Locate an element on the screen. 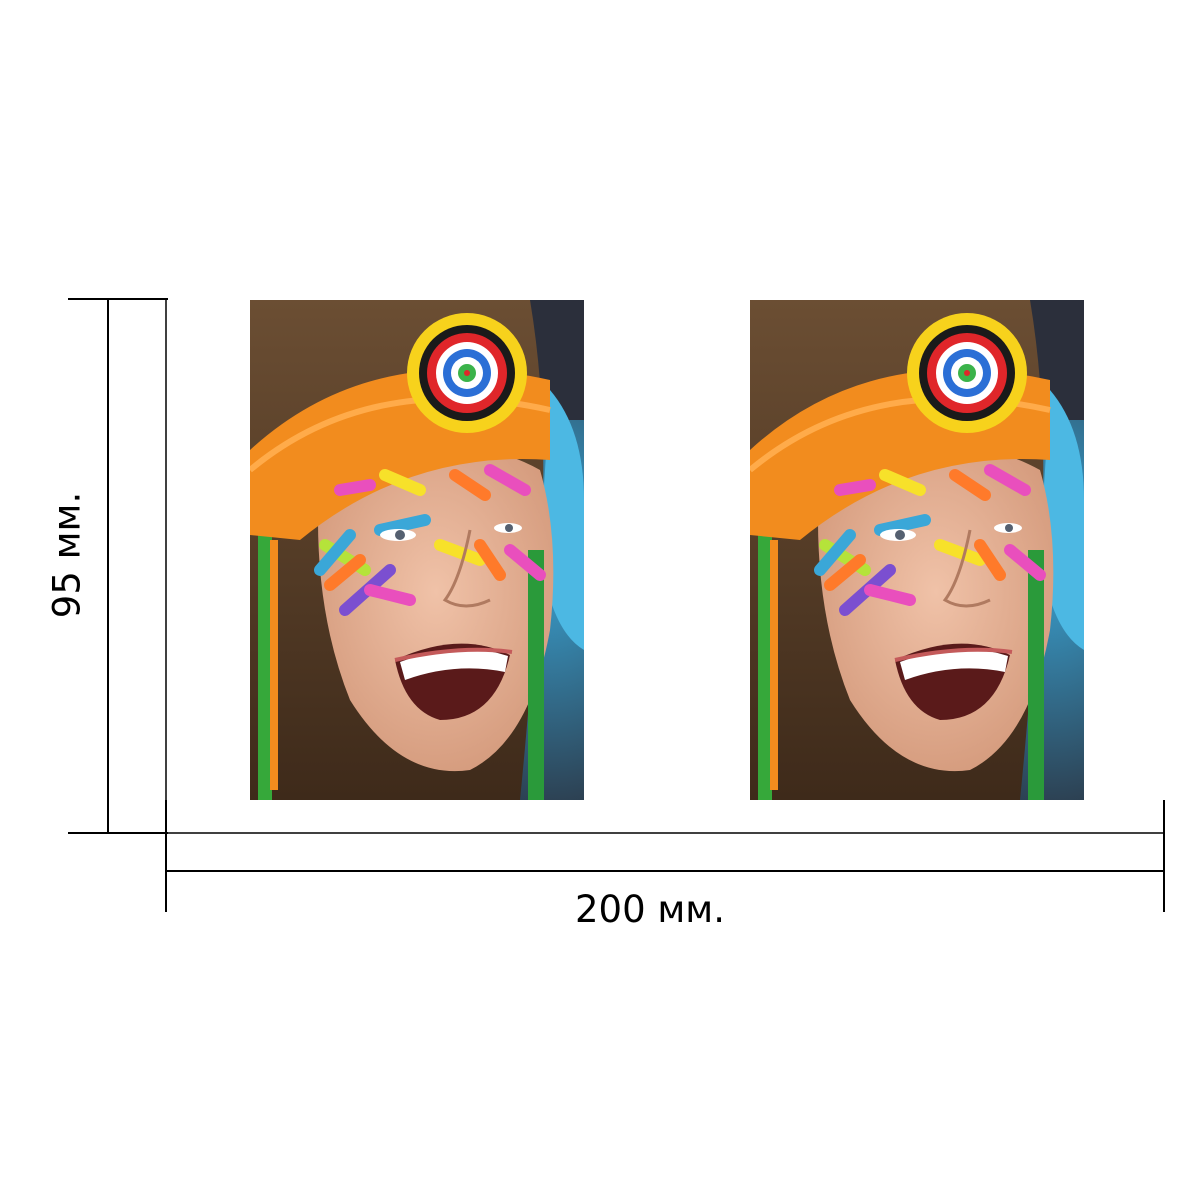  photo-left is located at coordinates (417, 550).